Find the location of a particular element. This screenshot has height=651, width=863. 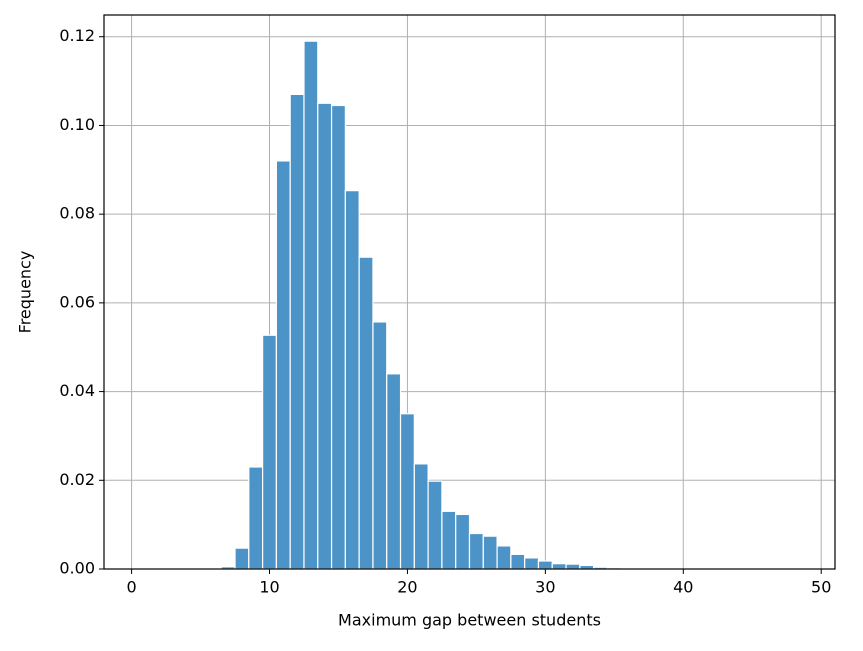

y-tick-label: 0.00 is located at coordinates (77, 568).